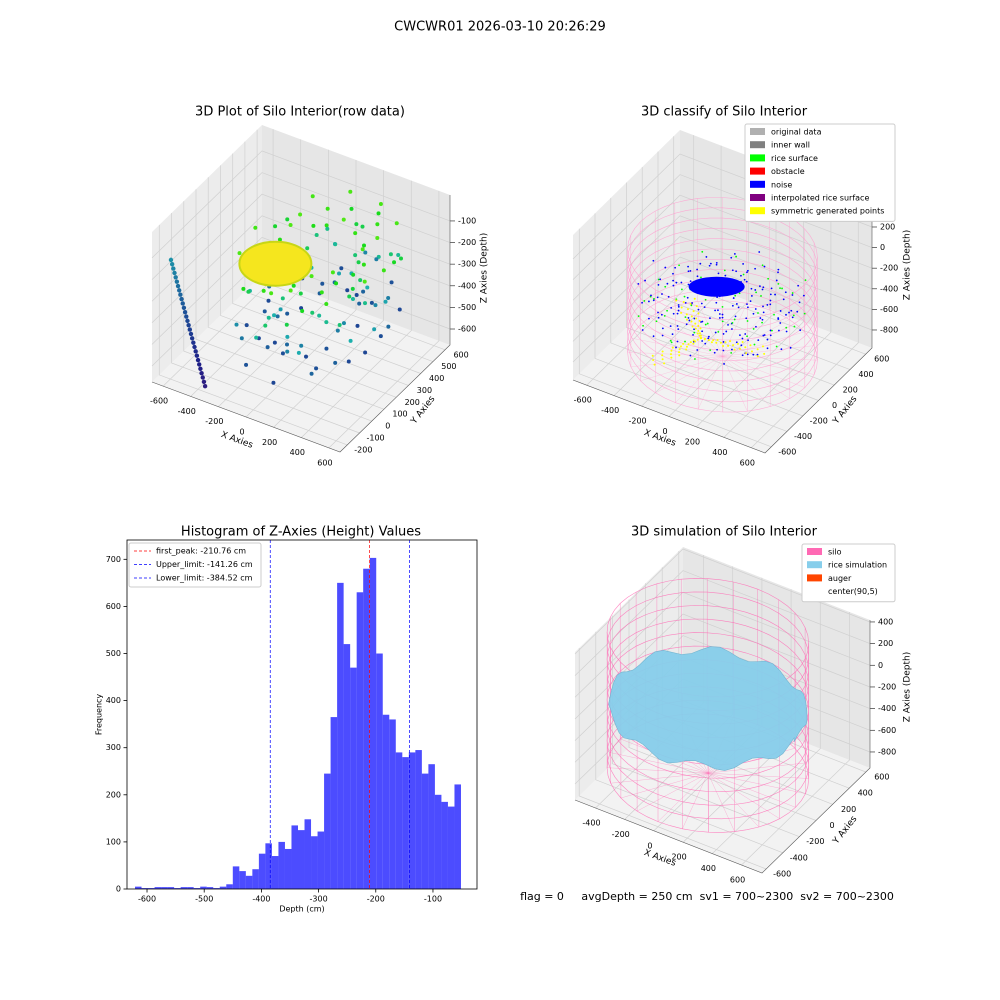 The height and width of the screenshot is (1000, 1000). I want to click on legend-box, so click(195, 565).